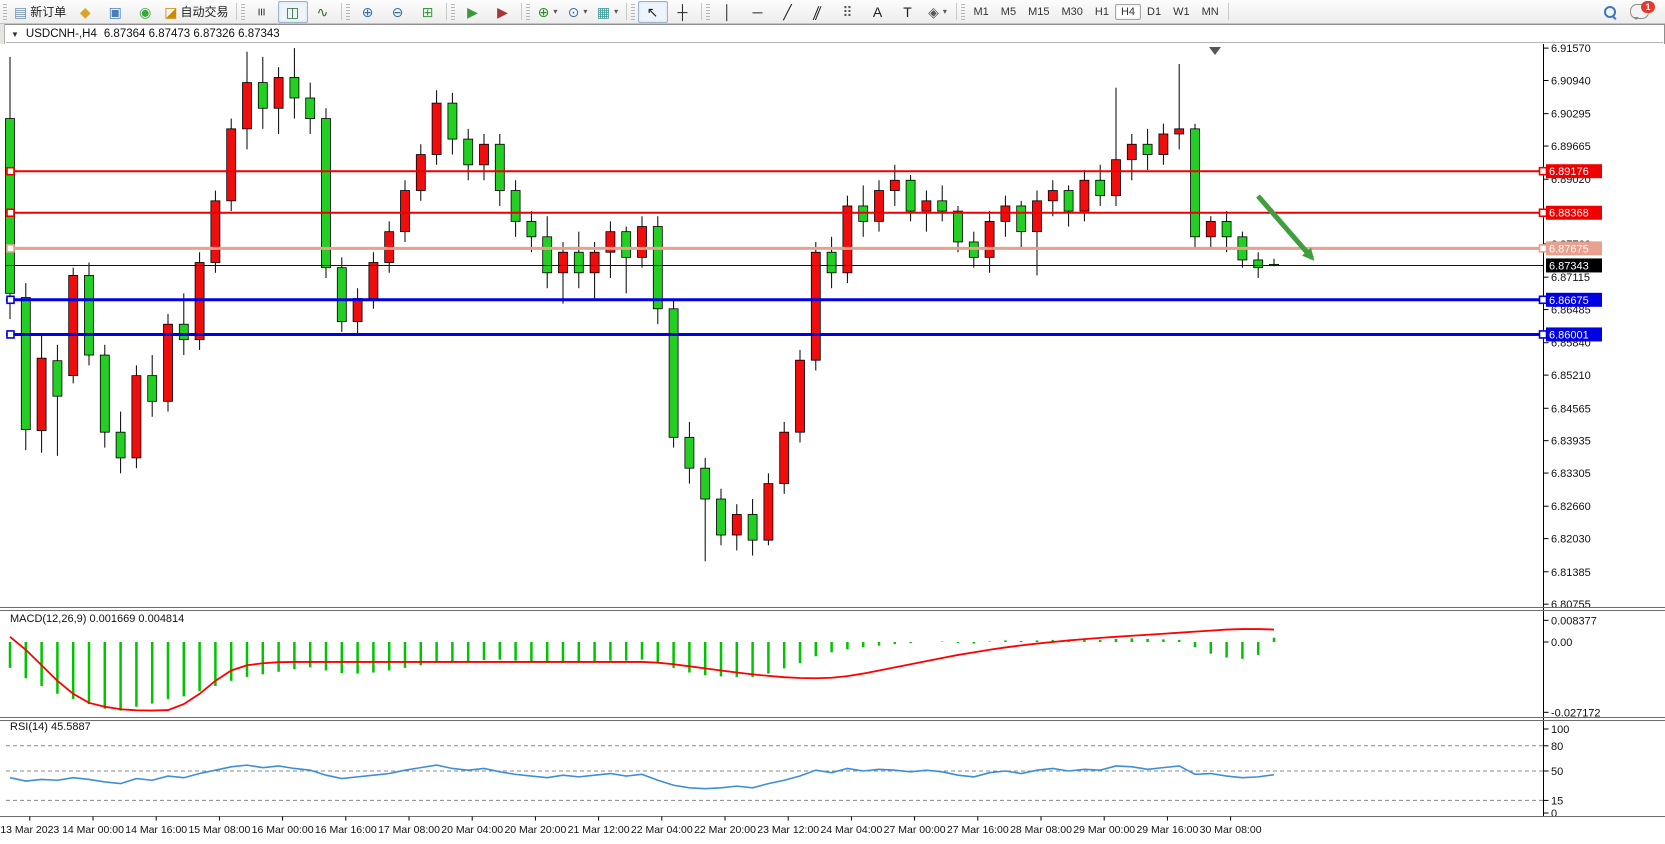  I want to click on zoom-in-icon: ⊕, so click(367, 11).